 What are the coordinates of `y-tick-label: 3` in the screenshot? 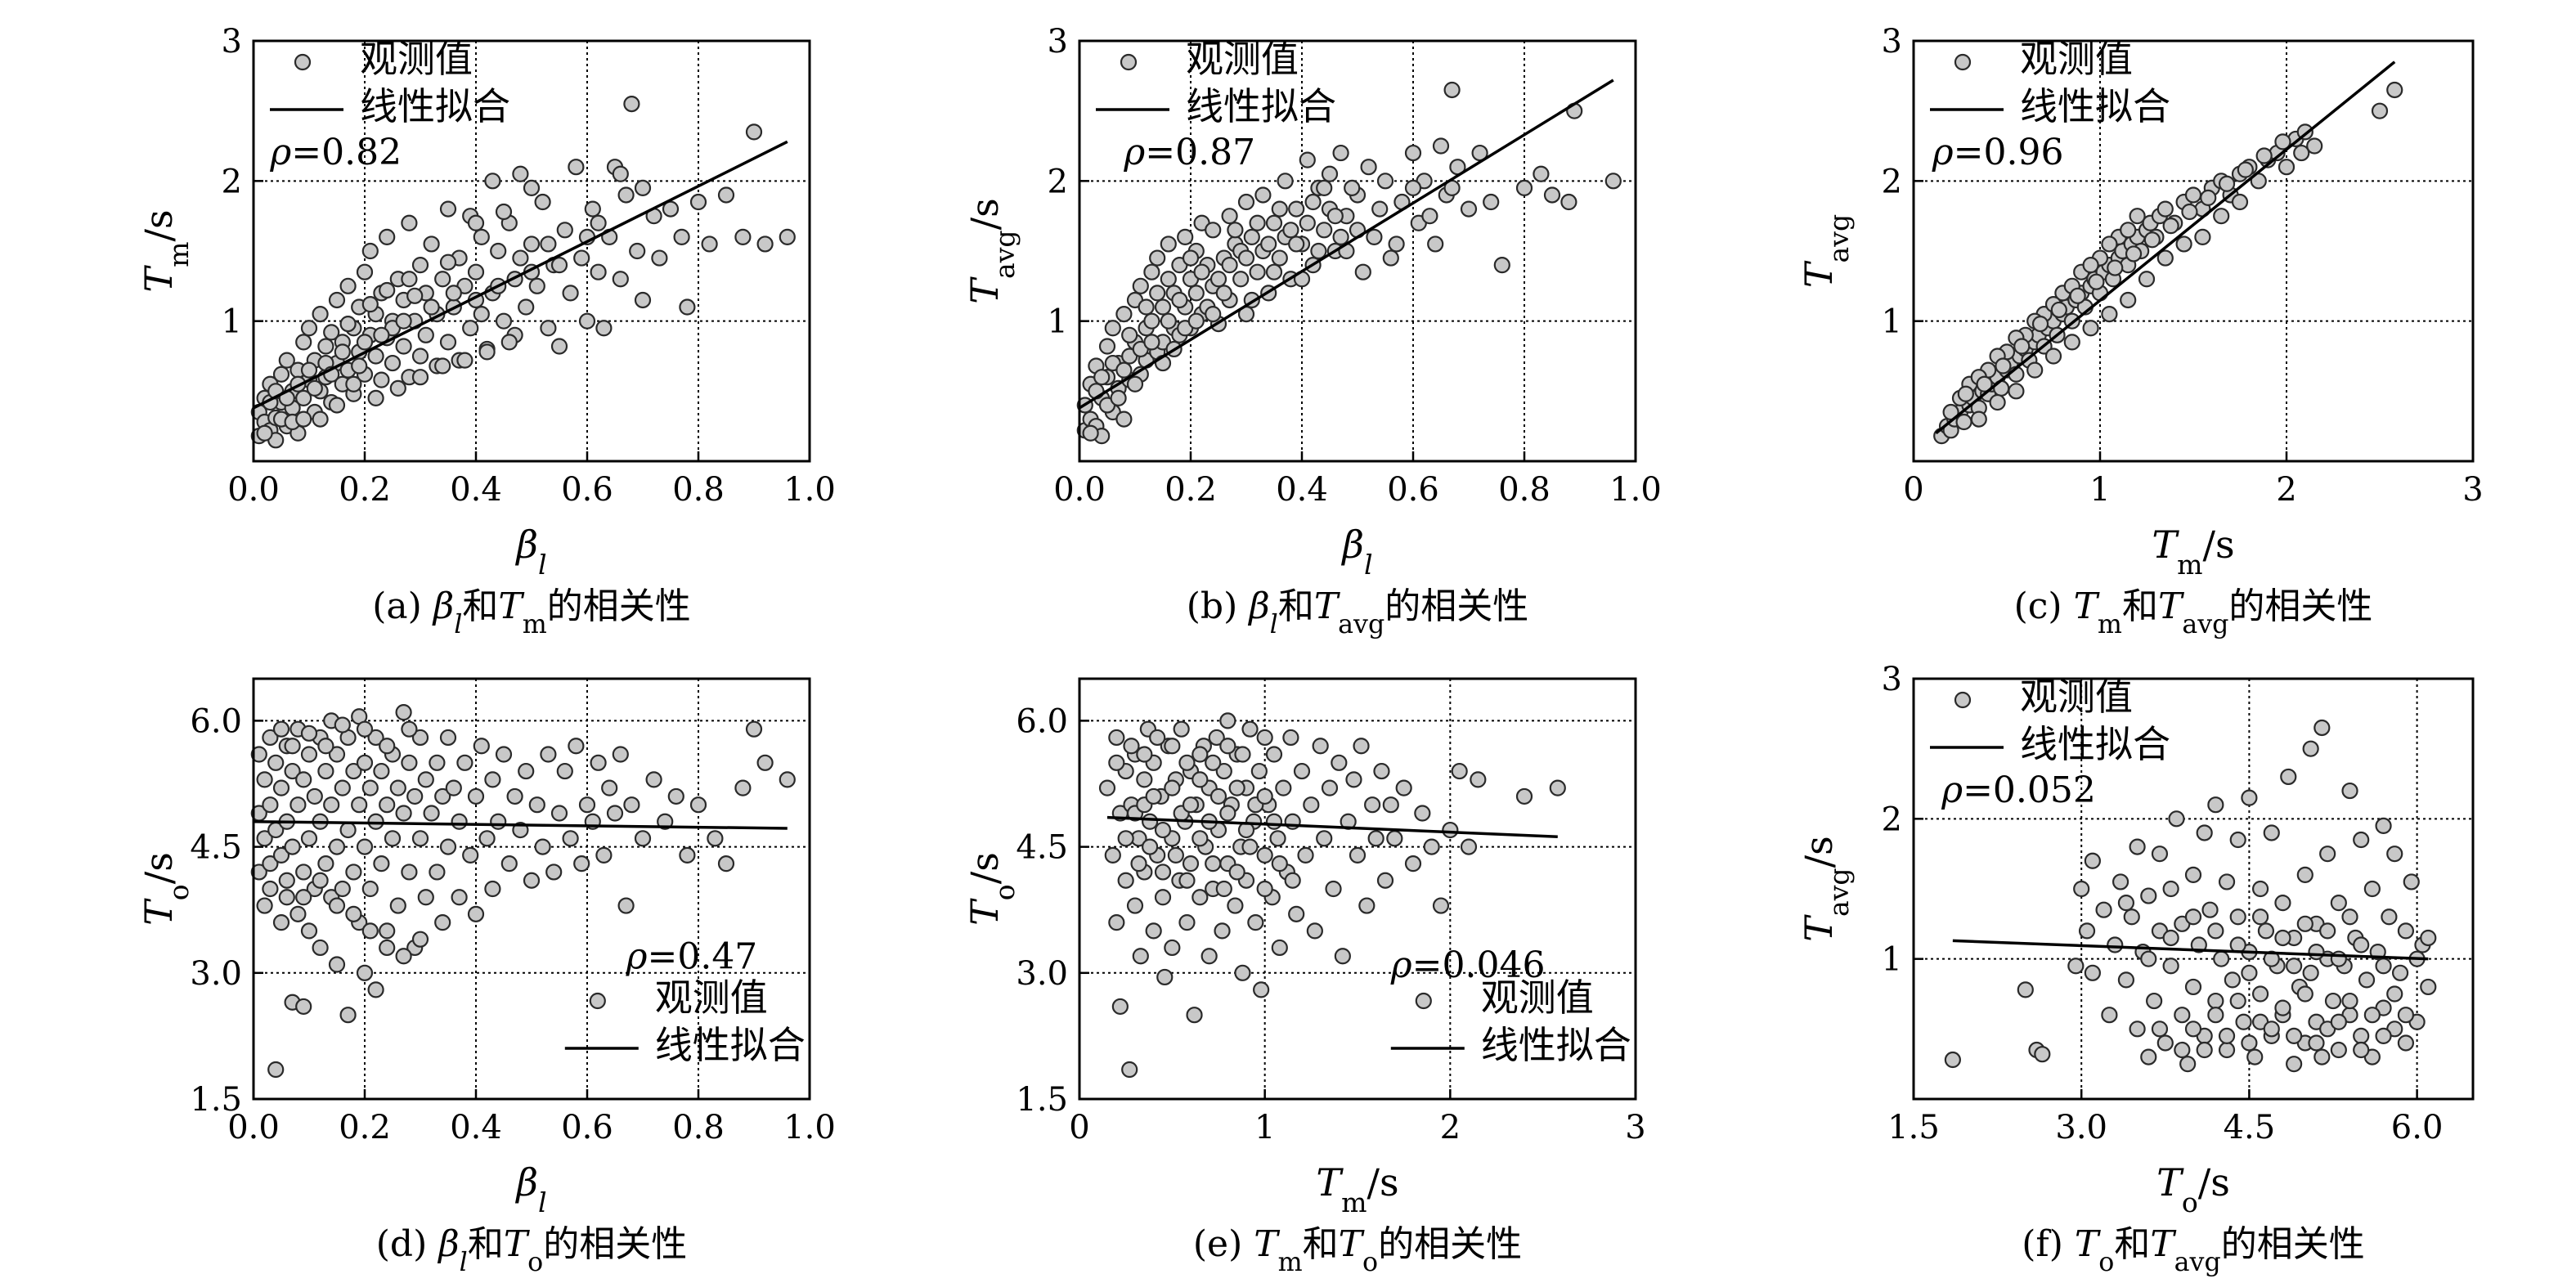 It's located at (1892, 42).